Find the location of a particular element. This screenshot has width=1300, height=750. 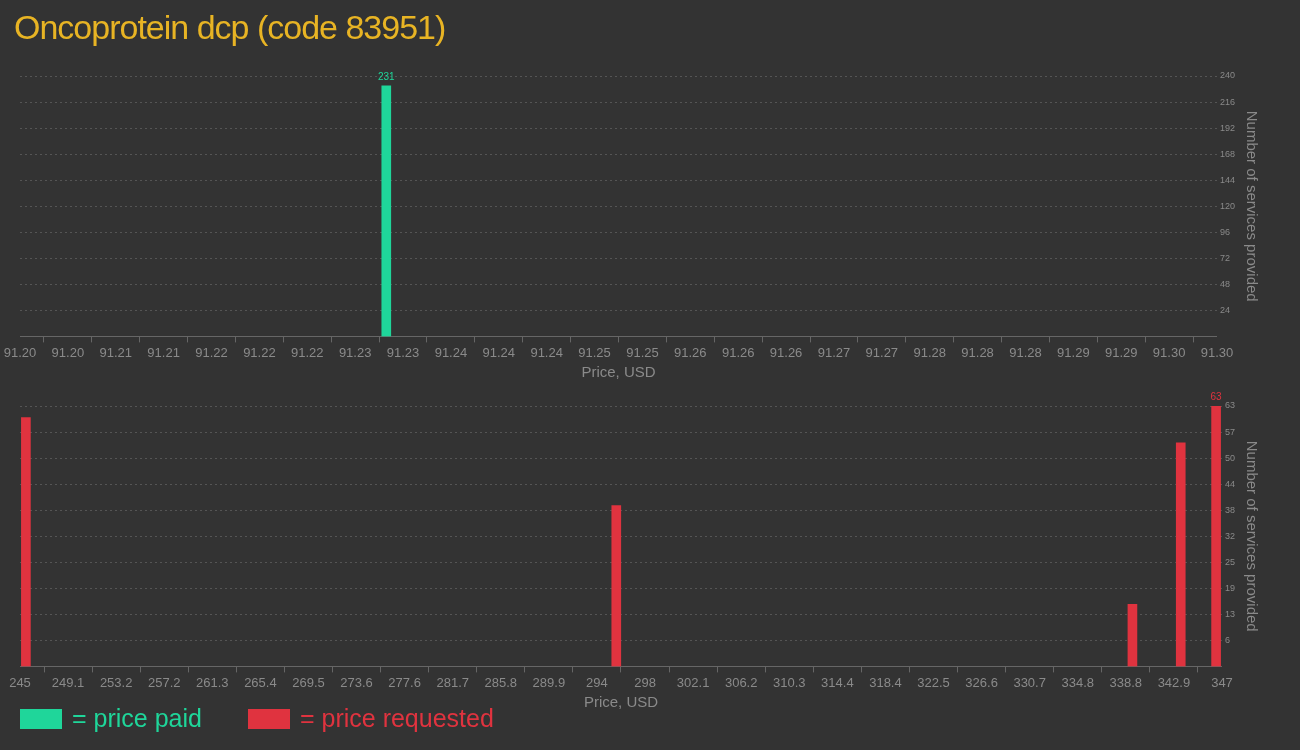

y-tick-label: 96 is located at coordinates (1224, 231).